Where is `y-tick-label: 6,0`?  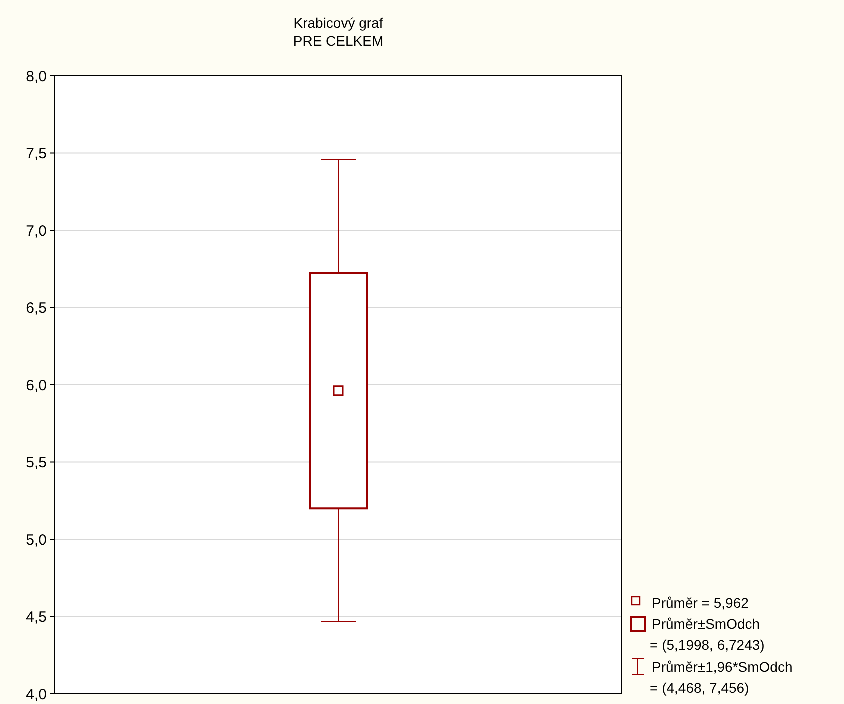 y-tick-label: 6,0 is located at coordinates (36, 385).